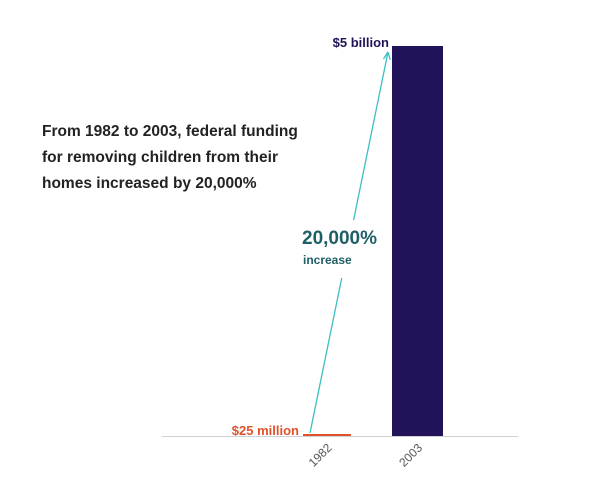 The width and height of the screenshot is (601, 502). What do you see at coordinates (386, 55) in the screenshot?
I see `arrow-head` at bounding box center [386, 55].